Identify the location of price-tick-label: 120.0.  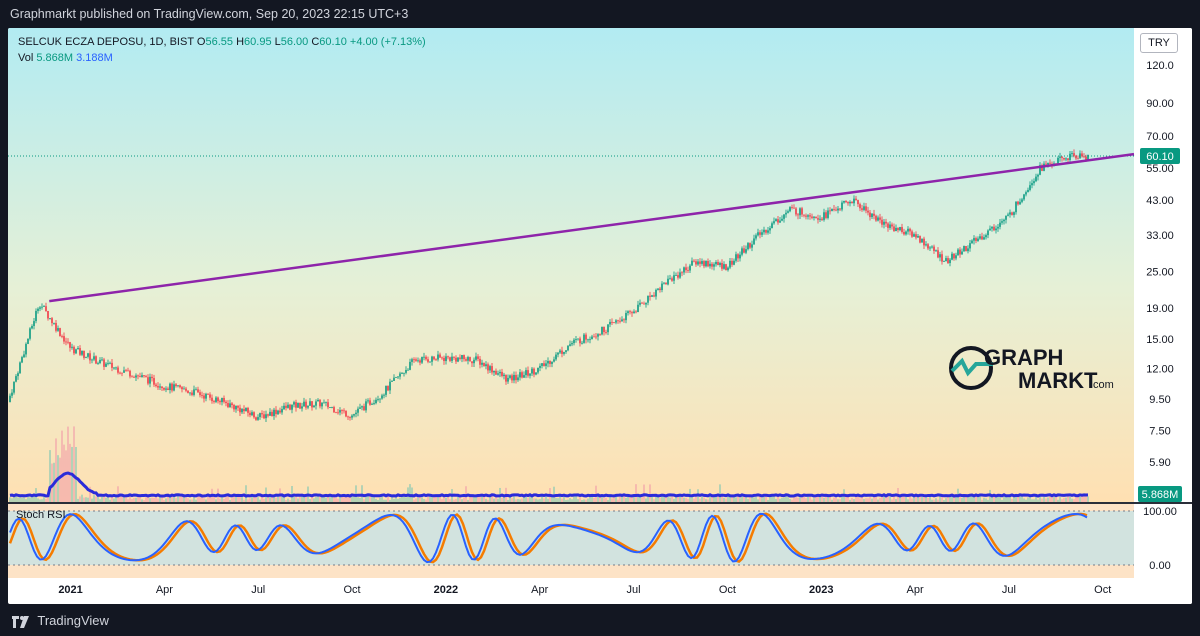
(1160, 66).